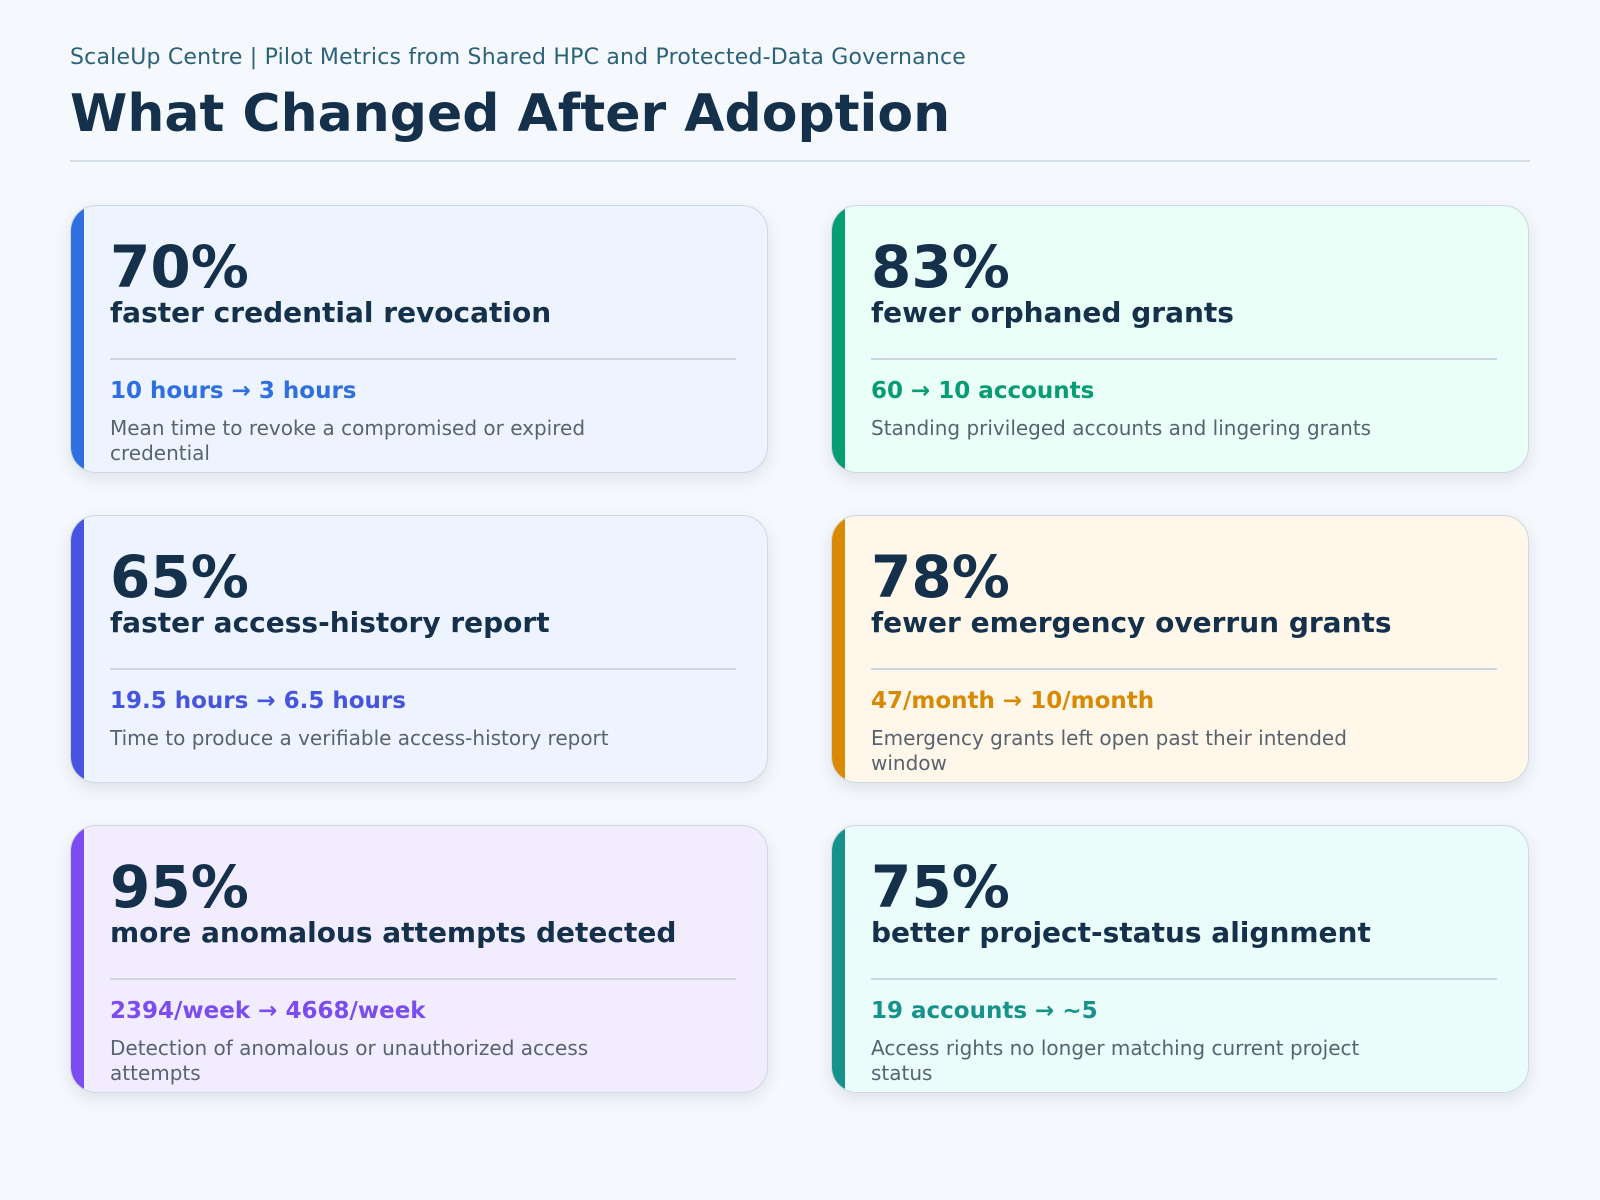 The width and height of the screenshot is (1600, 1200). What do you see at coordinates (983, 391) in the screenshot?
I see `metric-change: 60 → 10 accounts` at bounding box center [983, 391].